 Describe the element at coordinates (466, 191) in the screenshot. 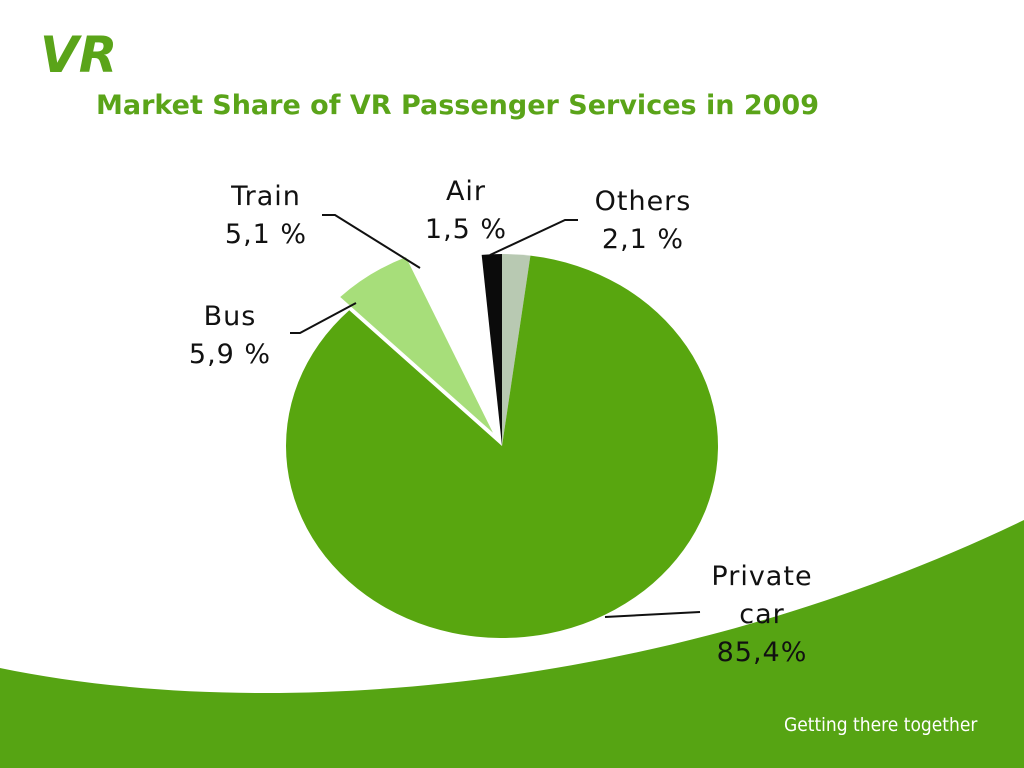

I see `data-label-line: Air` at that location.